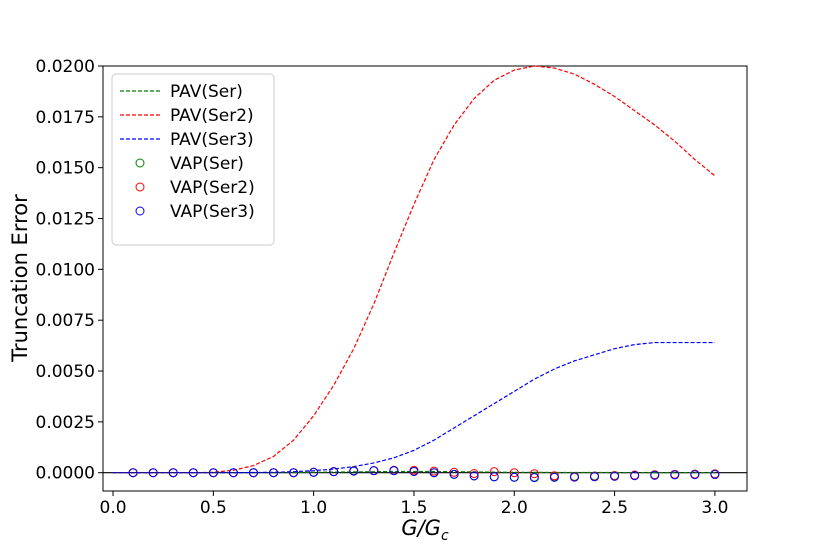  Describe the element at coordinates (65, 169) in the screenshot. I see `y-tick-label: 0.0150` at that location.